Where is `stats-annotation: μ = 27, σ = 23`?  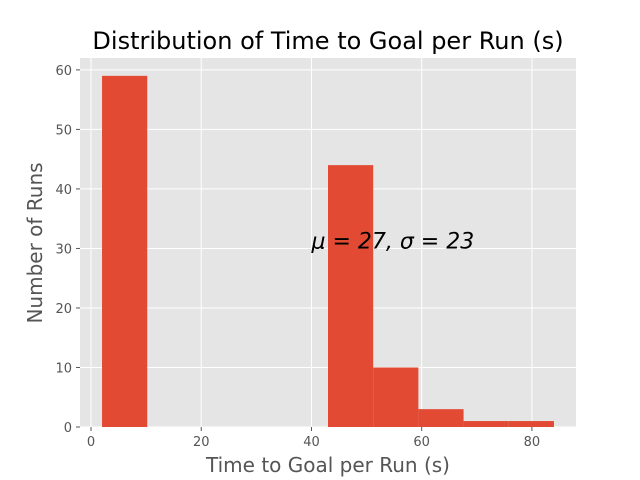
stats-annotation: μ = 27, σ = 23 is located at coordinates (392, 241).